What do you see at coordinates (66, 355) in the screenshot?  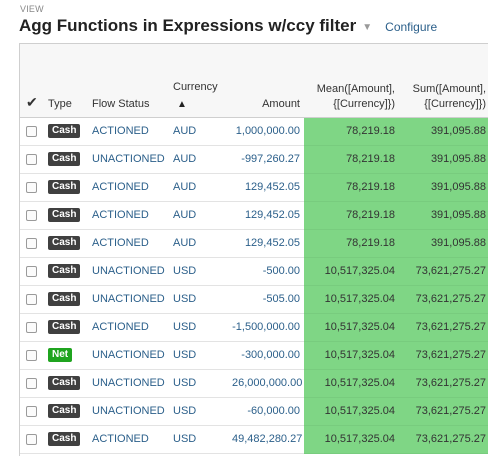 I see `type-cell: Net` at bounding box center [66, 355].